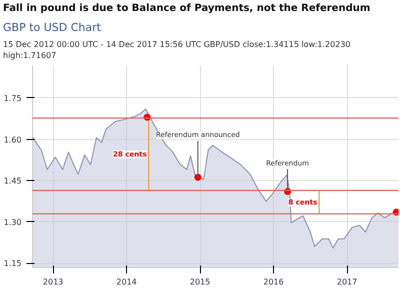 The height and width of the screenshot is (306, 400). Describe the element at coordinates (52, 28) in the screenshot. I see `chart-subtitle: GBP to USD Chart` at that location.